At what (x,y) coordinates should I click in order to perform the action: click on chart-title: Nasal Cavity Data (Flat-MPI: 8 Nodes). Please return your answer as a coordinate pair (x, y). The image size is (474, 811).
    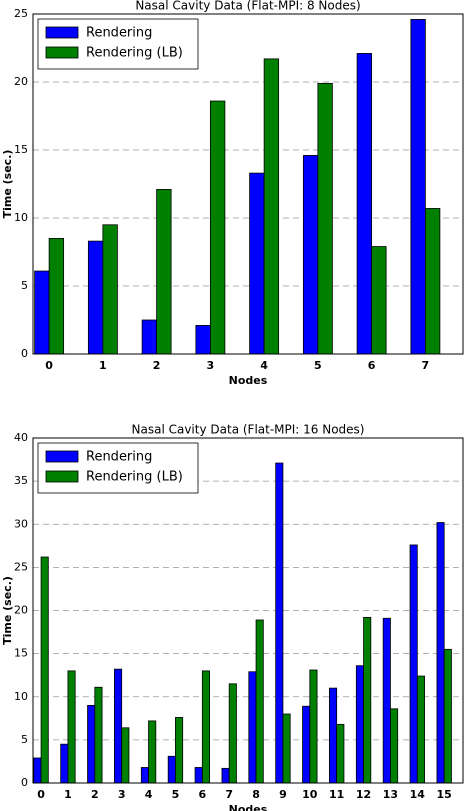
    Looking at the image, I should click on (247, 6).